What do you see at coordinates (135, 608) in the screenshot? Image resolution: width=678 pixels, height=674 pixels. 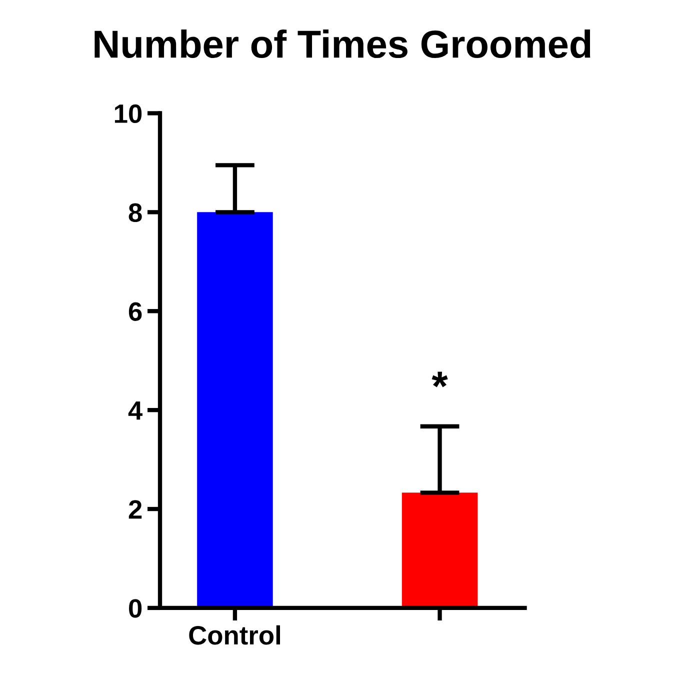 I see `y-tick-label: 0` at bounding box center [135, 608].